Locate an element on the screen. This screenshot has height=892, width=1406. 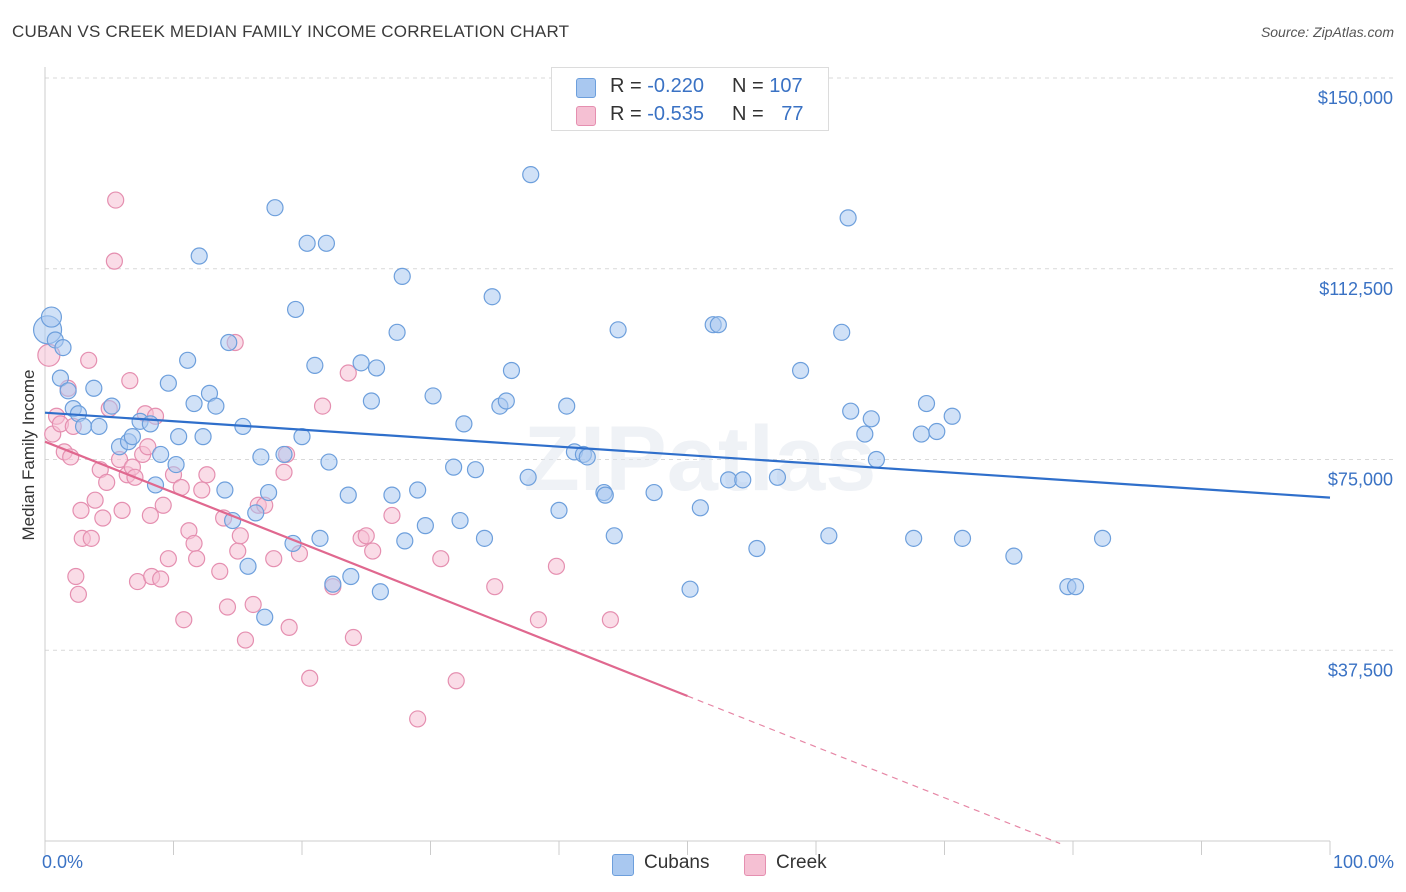
legend-label: Creek is located at coordinates (801, 862).